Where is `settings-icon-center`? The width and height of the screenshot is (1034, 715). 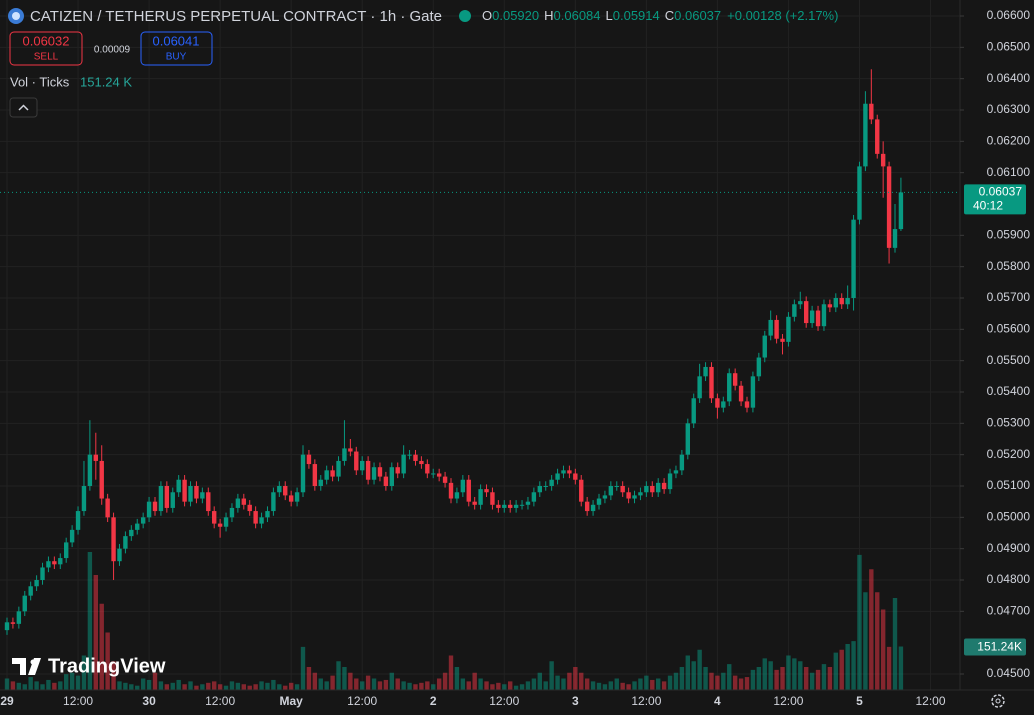 settings-icon-center is located at coordinates (998, 701).